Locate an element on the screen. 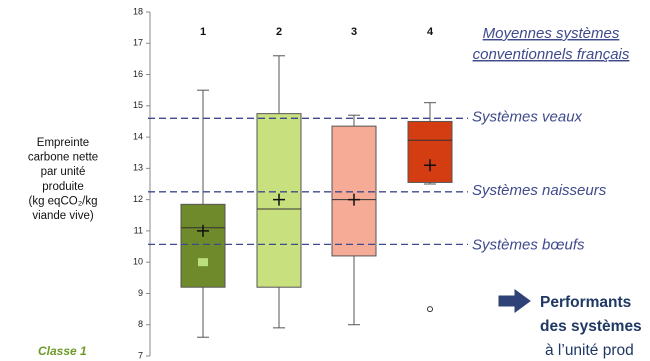  category-label: 2 is located at coordinates (279, 32).